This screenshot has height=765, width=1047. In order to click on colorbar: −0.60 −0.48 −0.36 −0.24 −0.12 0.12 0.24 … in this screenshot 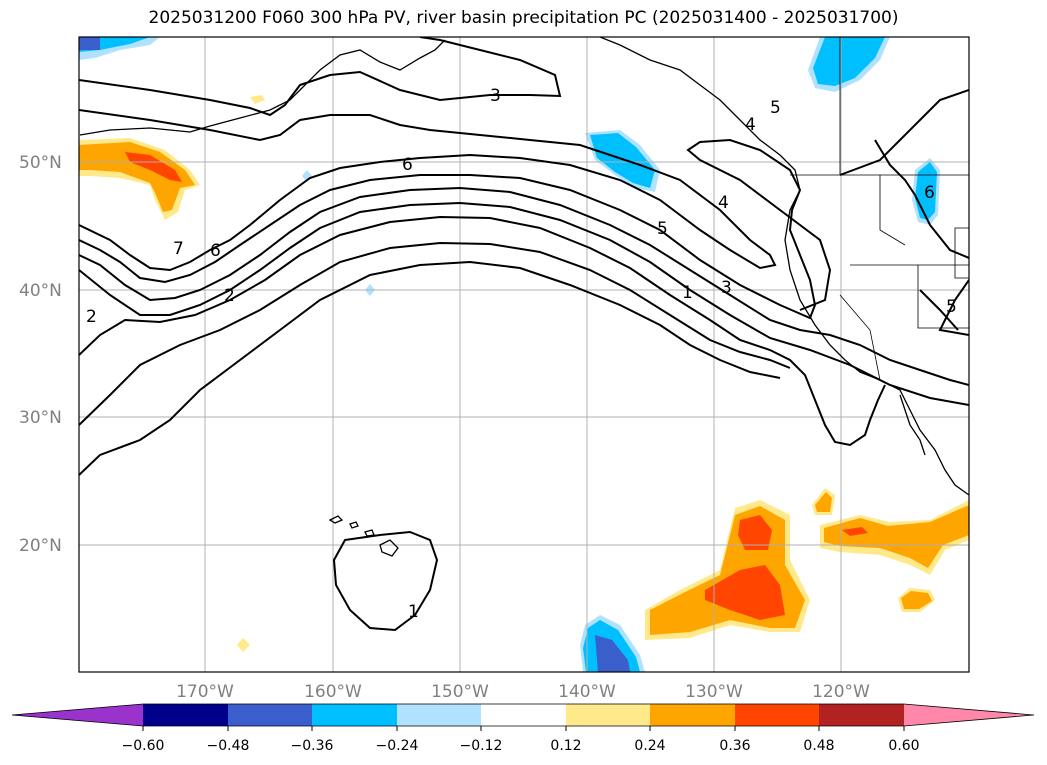, I will do `click(523, 728)`.